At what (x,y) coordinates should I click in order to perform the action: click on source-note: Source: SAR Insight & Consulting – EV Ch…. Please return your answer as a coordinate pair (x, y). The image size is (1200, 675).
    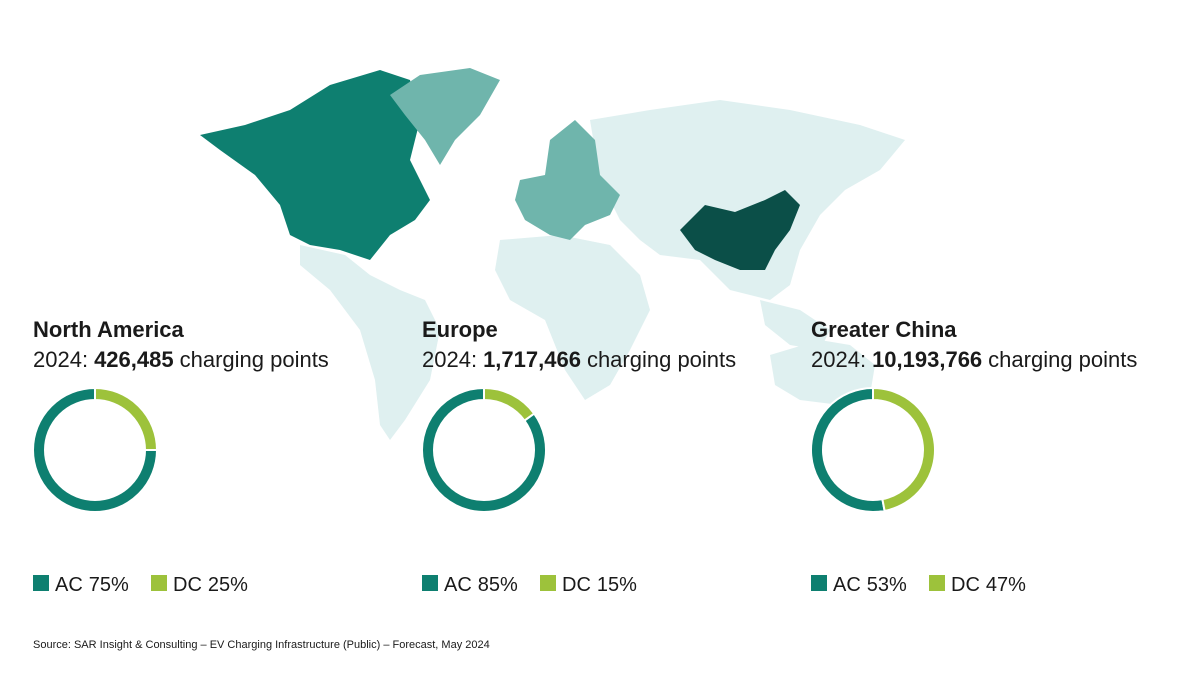
    Looking at the image, I should click on (261, 645).